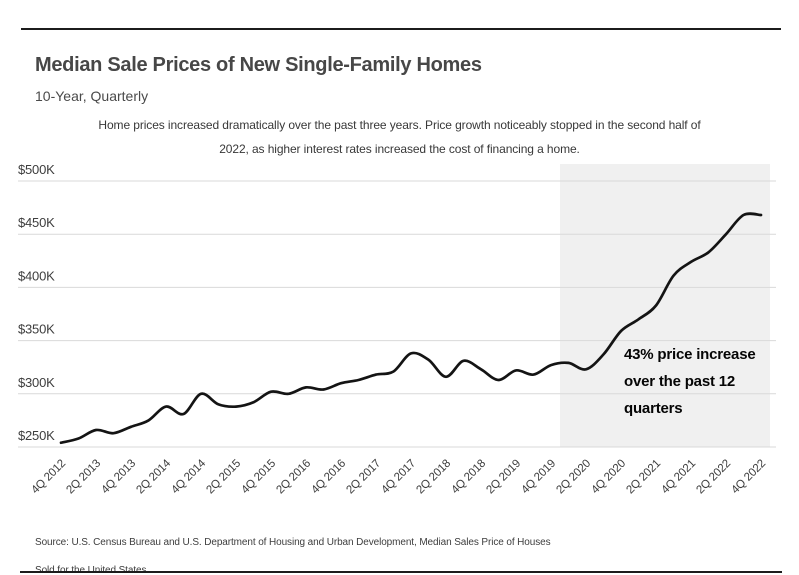 The image size is (799, 575). Describe the element at coordinates (293, 477) in the screenshot. I see `x-tick-label: 2Q 2016` at that location.